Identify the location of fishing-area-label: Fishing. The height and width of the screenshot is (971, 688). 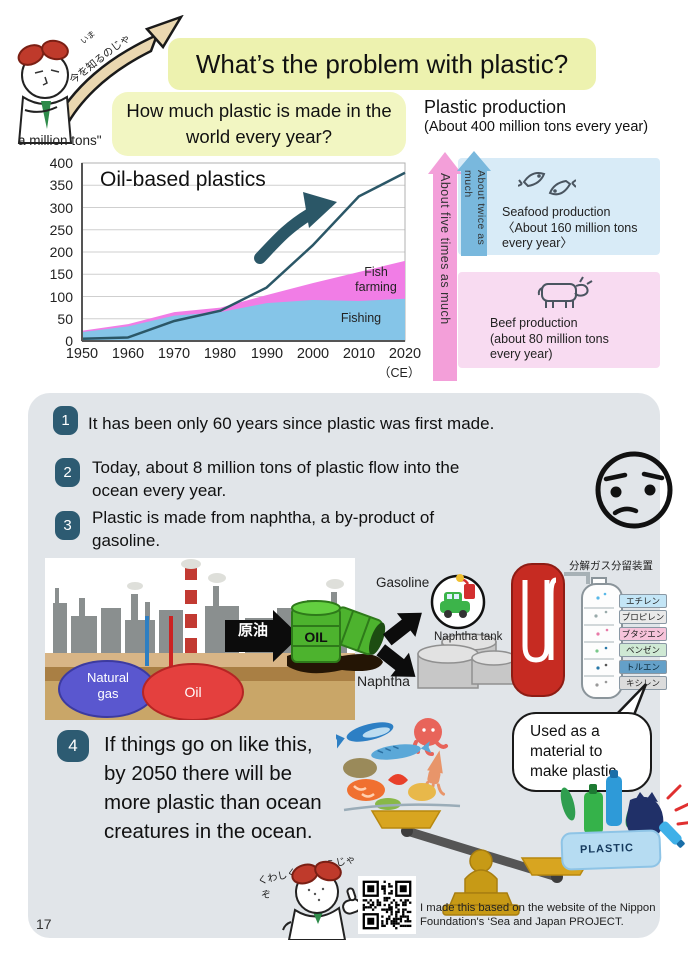
(361, 318).